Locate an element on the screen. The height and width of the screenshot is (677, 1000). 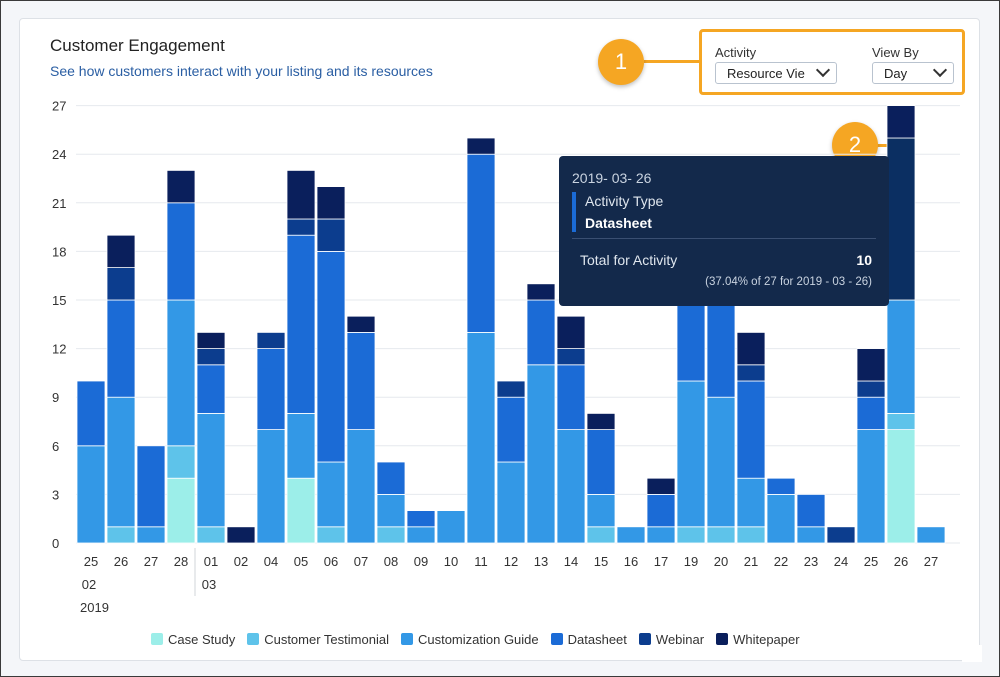
x-tick-label: 14 is located at coordinates (571, 561).